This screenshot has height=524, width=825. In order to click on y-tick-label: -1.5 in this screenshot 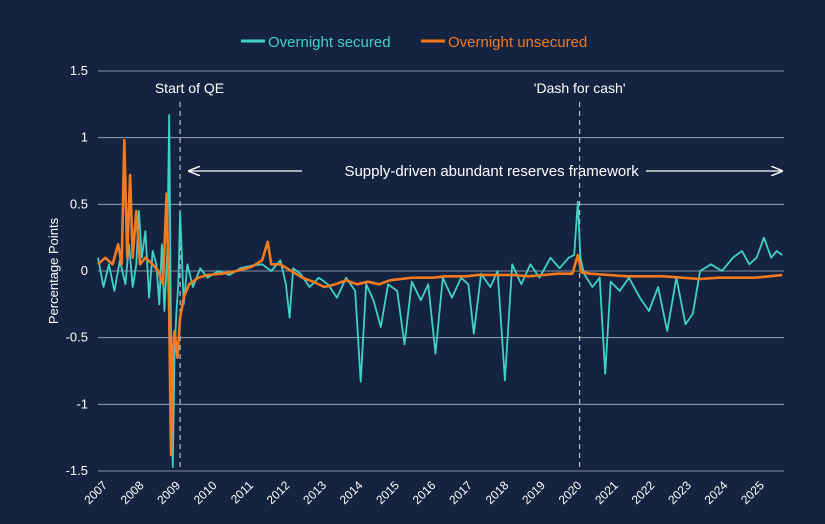, I will do `click(77, 470)`.